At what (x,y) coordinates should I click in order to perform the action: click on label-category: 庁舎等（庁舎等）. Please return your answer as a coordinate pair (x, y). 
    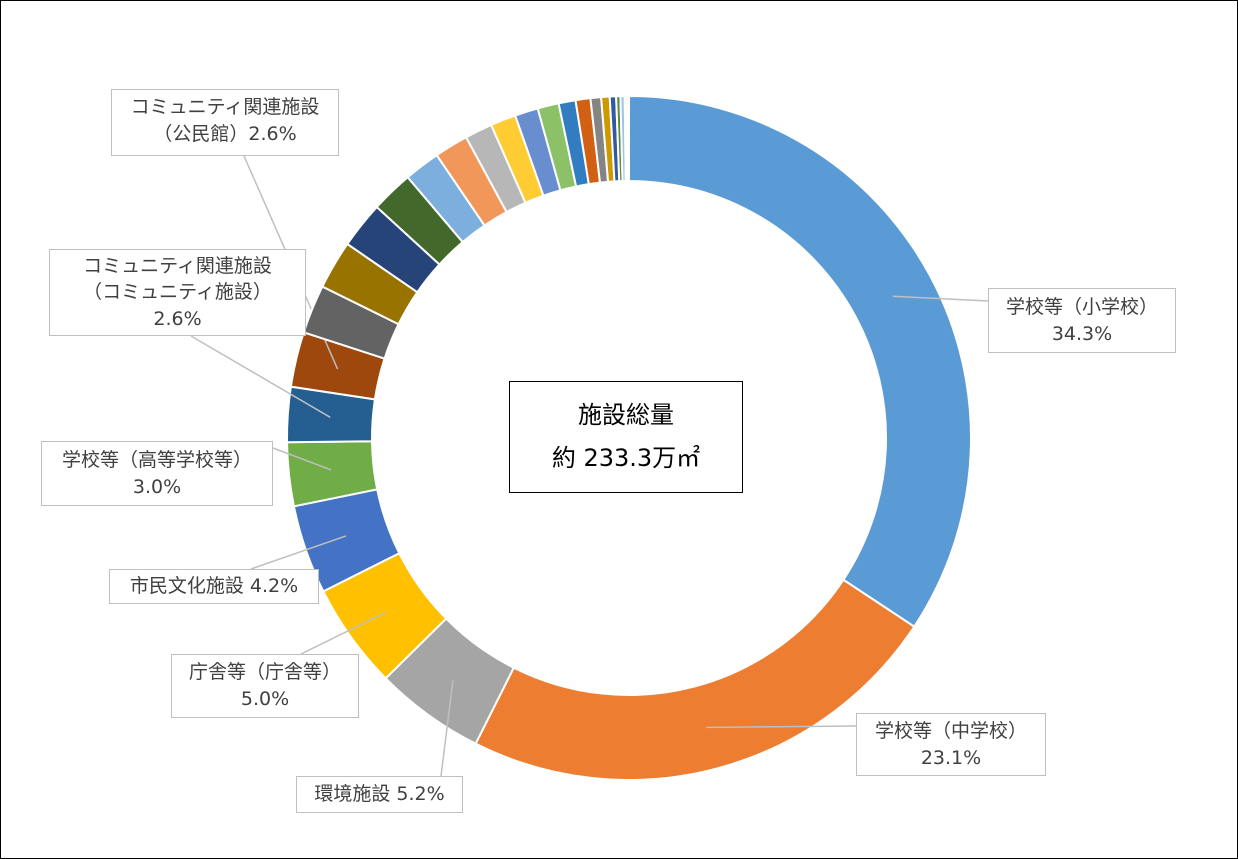
    Looking at the image, I should click on (264, 672).